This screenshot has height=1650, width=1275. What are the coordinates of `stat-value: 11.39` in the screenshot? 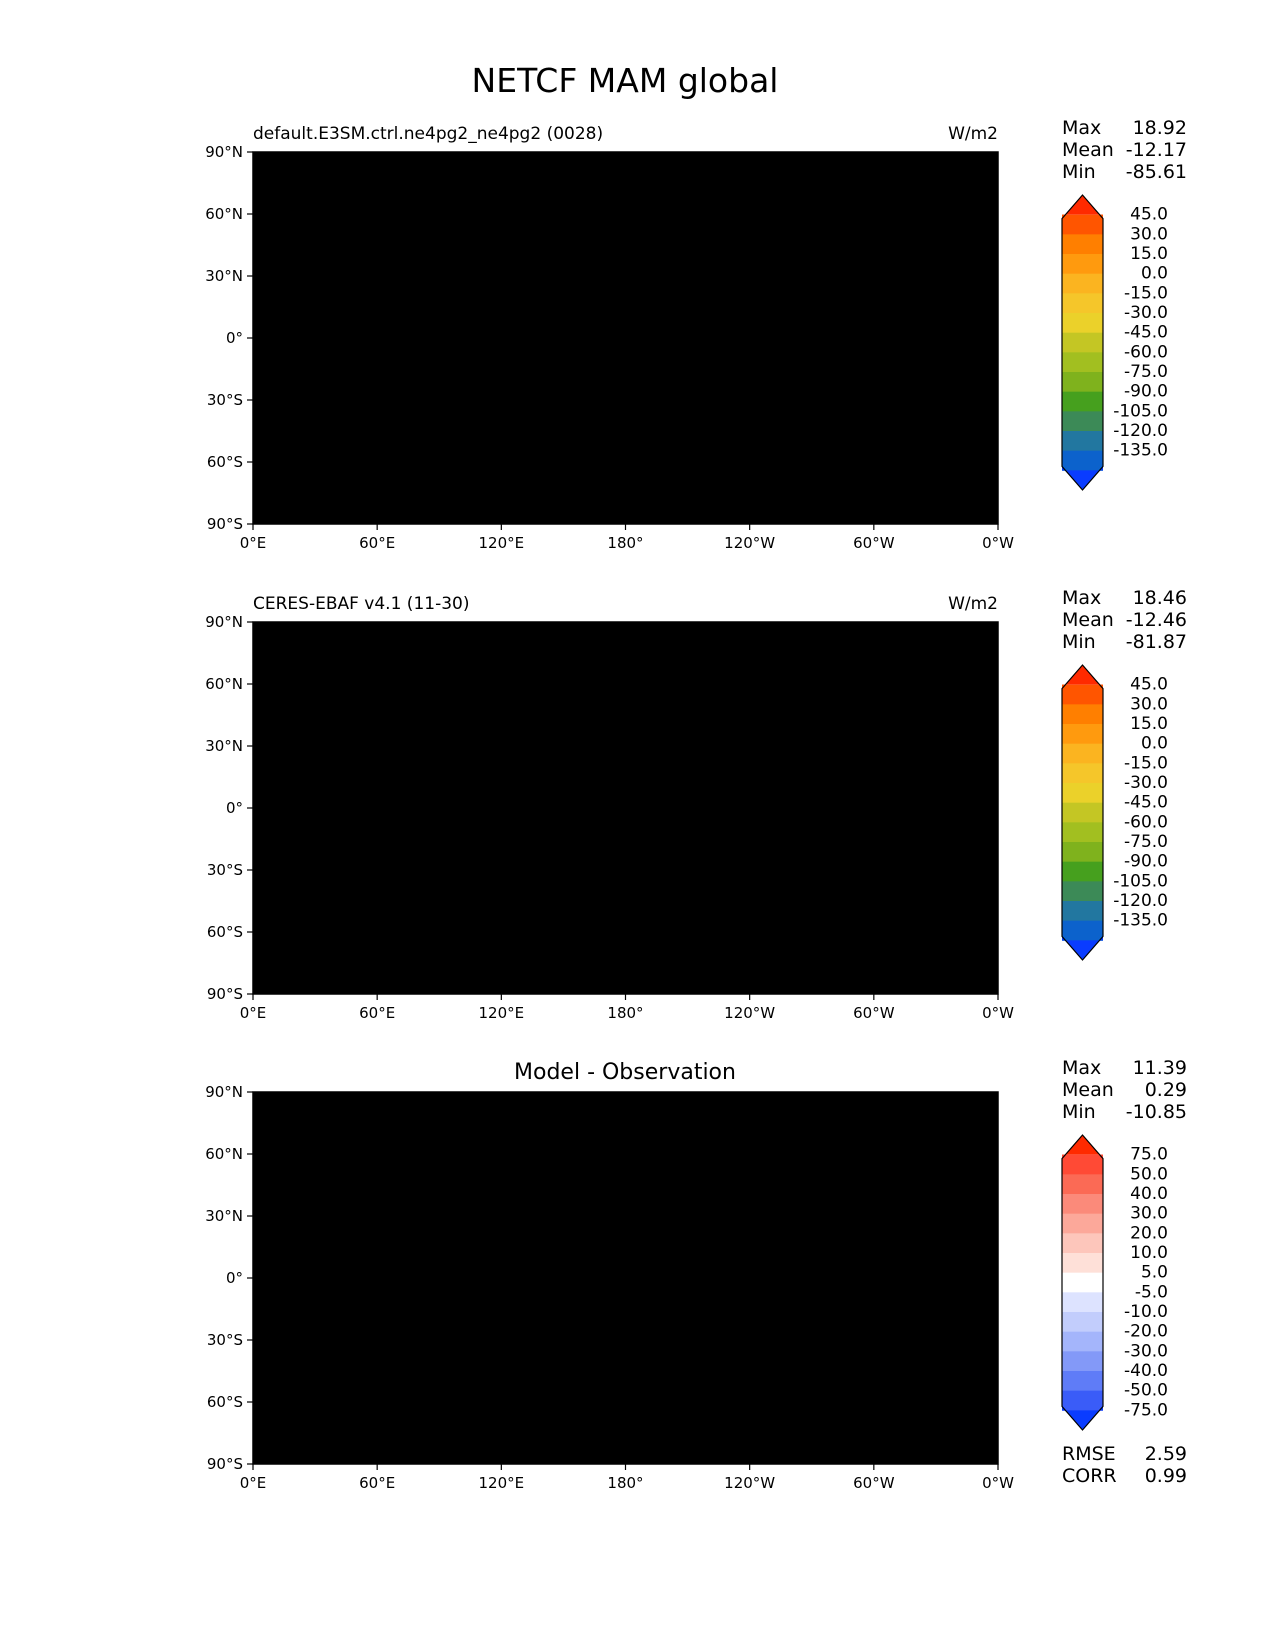 It's located at (1160, 1068).